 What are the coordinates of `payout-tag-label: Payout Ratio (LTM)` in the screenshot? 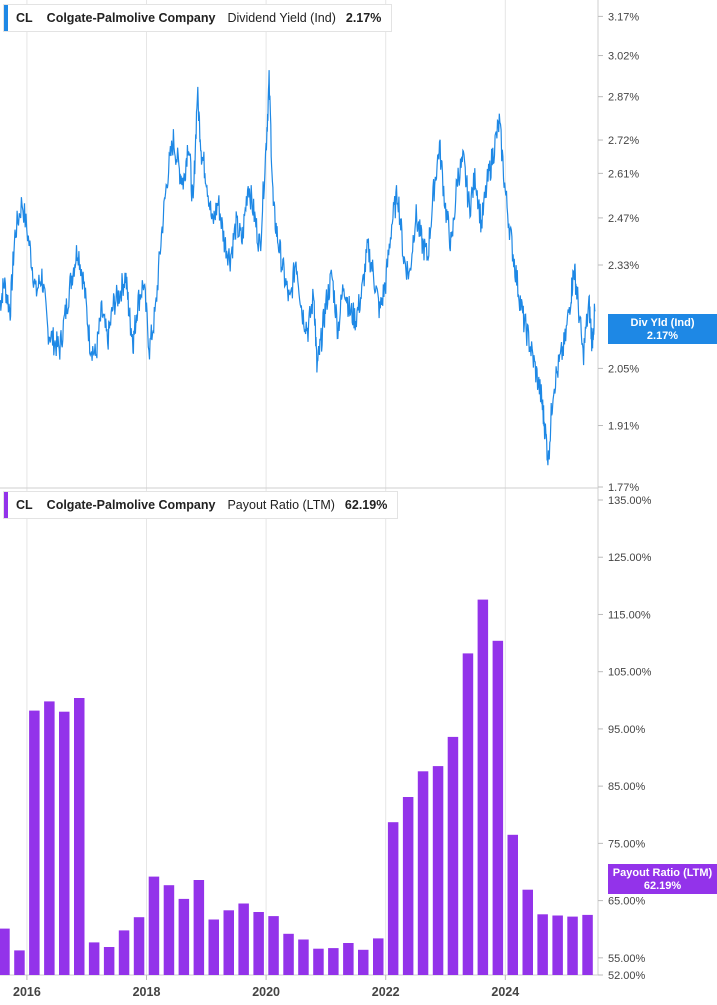 It's located at (662, 873).